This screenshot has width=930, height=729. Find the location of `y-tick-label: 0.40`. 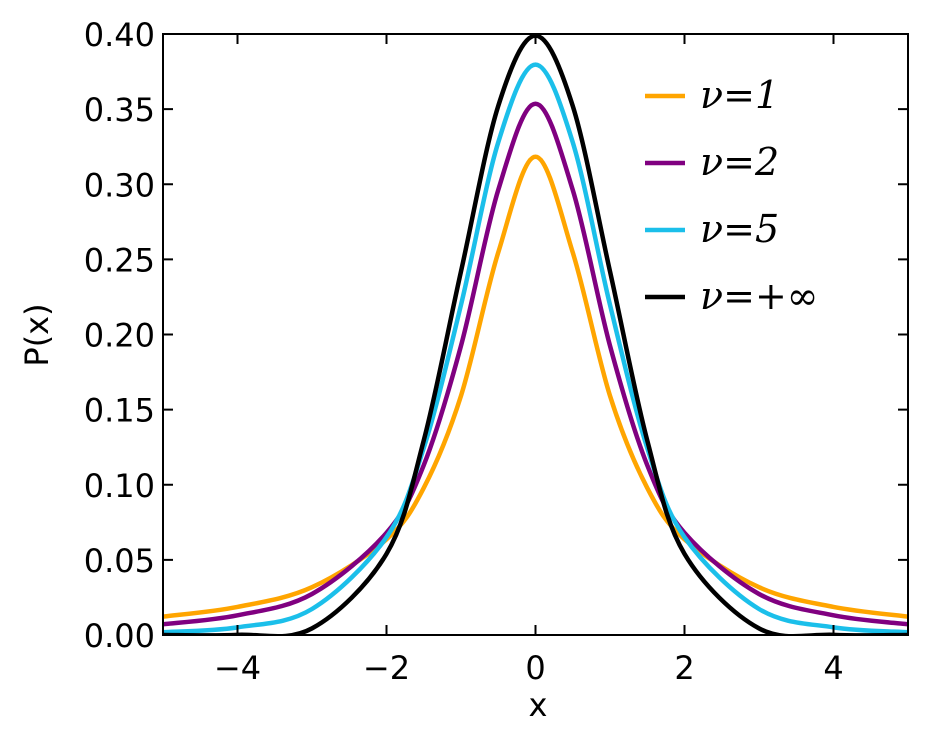

y-tick-label: 0.40 is located at coordinates (119, 35).